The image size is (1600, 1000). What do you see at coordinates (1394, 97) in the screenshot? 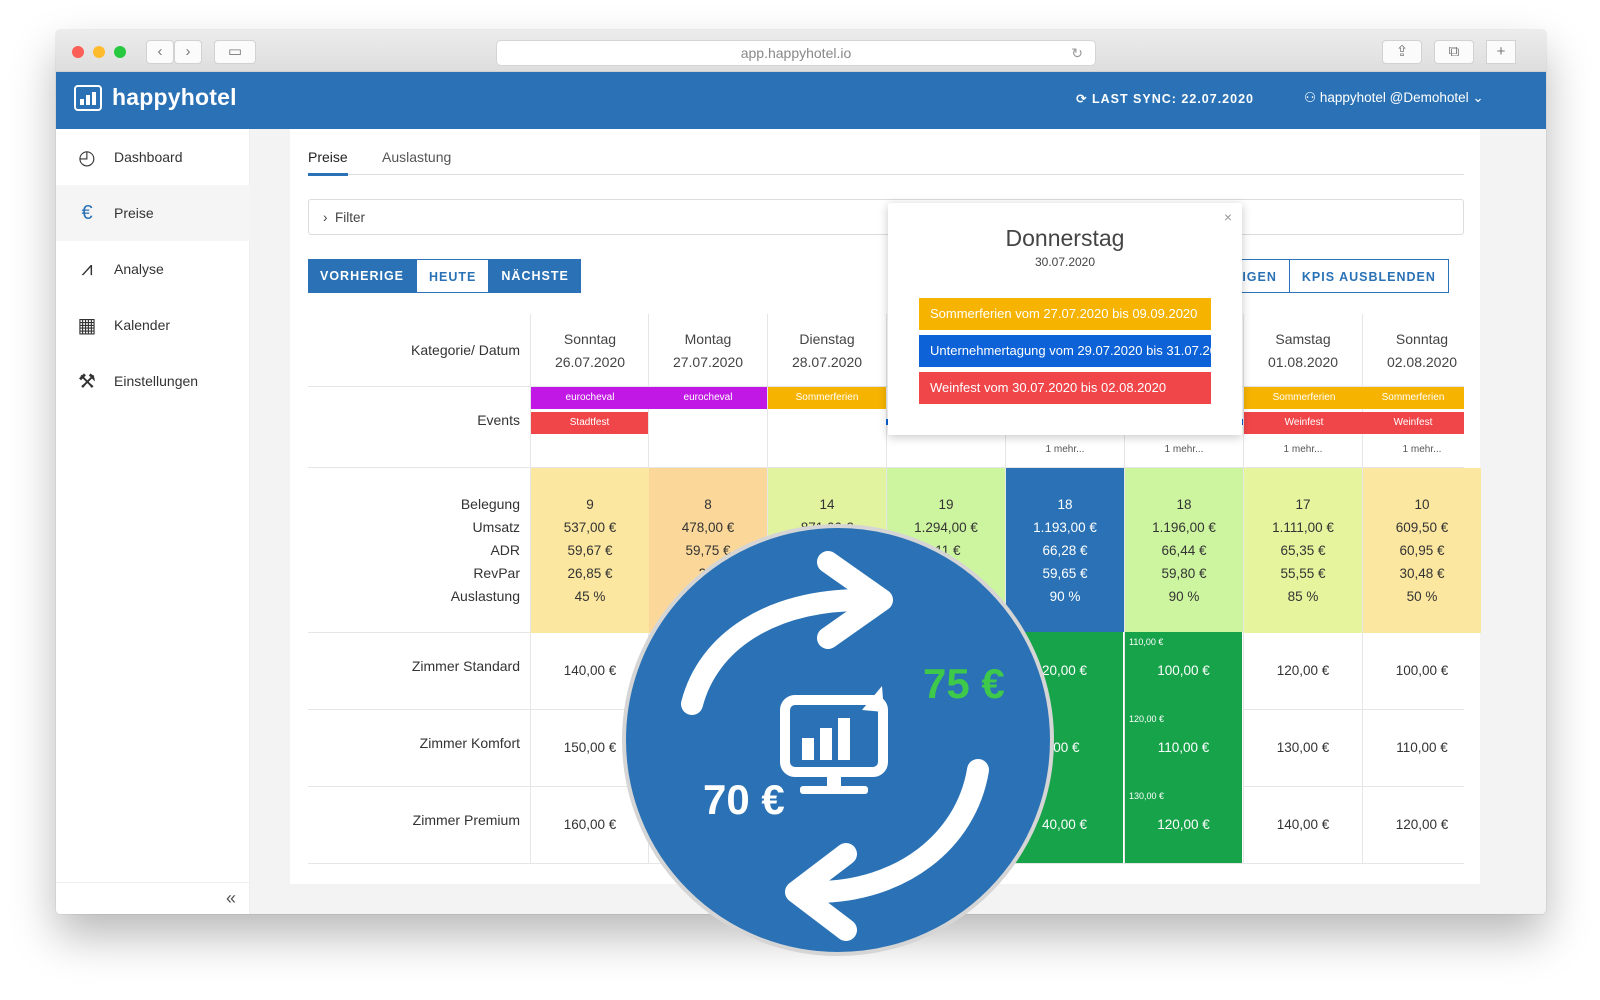
I see `user-menu: ⚇ happyhotel @Demohotel ⌄` at bounding box center [1394, 97].